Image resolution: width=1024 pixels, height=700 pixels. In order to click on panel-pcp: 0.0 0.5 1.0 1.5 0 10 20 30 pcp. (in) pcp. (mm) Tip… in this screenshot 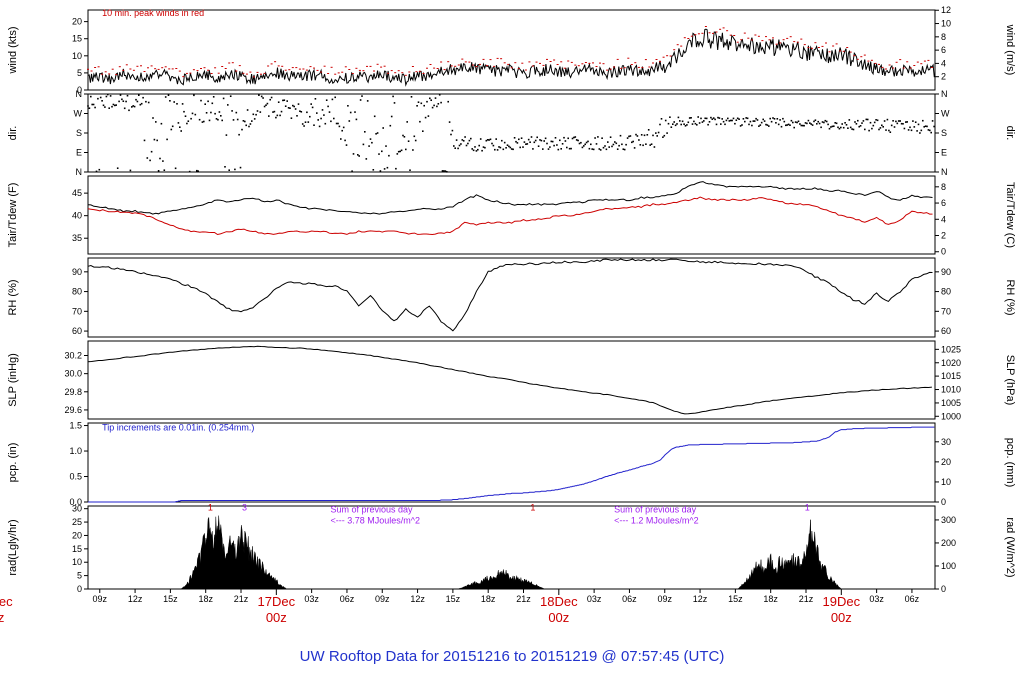, I will do `click(511, 464)`.